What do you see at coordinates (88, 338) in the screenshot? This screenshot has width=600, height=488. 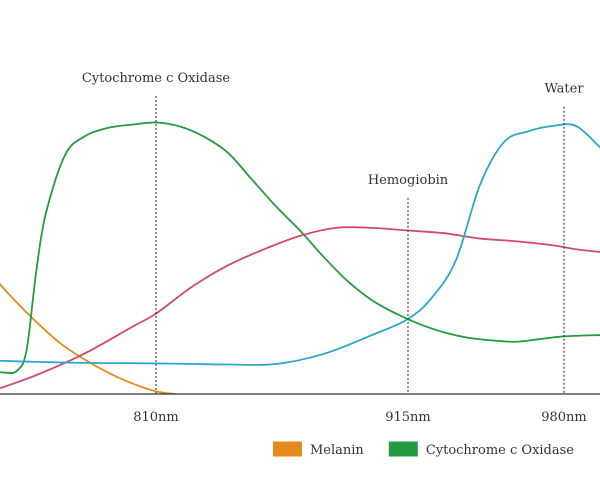 I see `melanin-series-line` at bounding box center [88, 338].